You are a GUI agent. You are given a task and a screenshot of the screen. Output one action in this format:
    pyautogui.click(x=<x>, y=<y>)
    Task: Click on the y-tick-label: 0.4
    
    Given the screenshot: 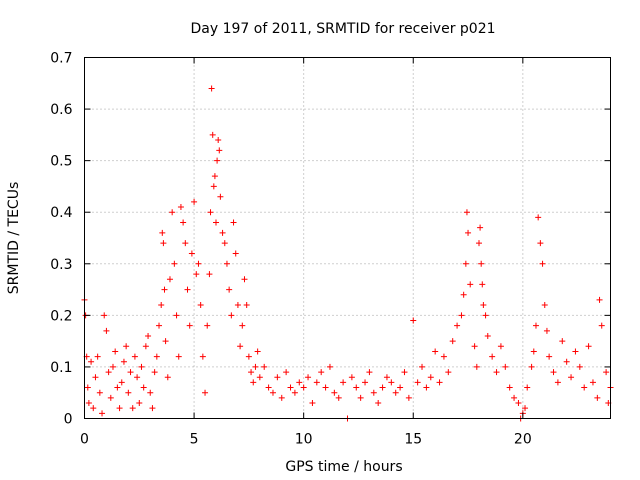 What is the action you would take?
    pyautogui.click(x=61, y=213)
    